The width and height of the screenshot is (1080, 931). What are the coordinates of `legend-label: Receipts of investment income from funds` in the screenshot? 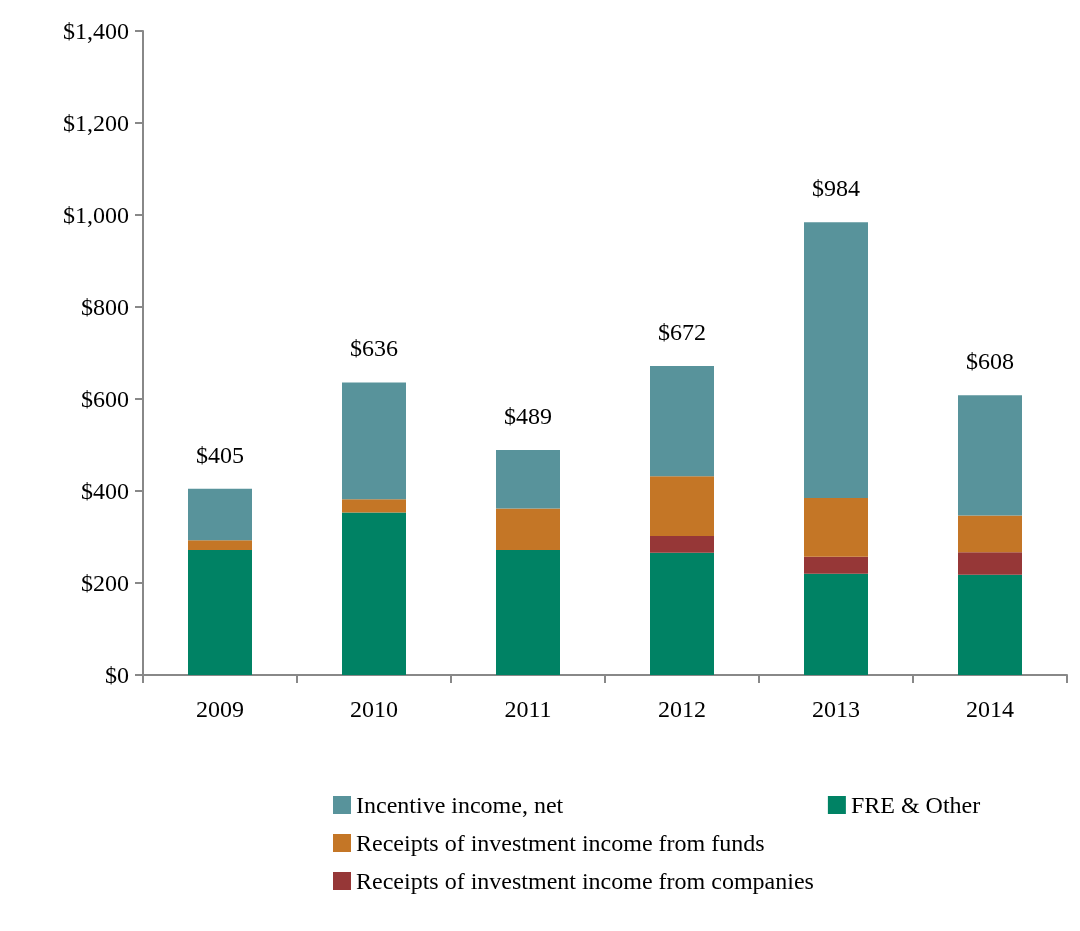 It's located at (560, 843).